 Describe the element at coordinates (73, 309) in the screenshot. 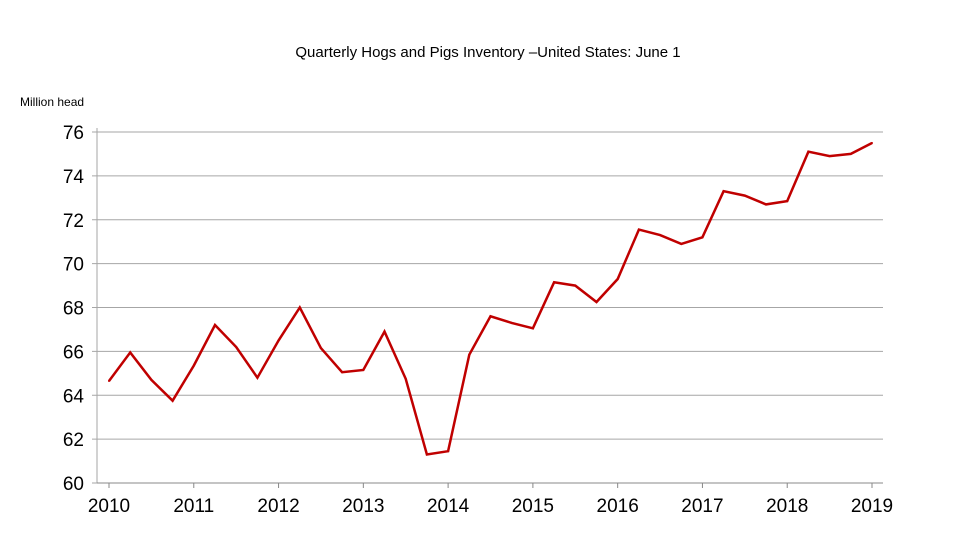

I see `y-tick-label: 68` at that location.